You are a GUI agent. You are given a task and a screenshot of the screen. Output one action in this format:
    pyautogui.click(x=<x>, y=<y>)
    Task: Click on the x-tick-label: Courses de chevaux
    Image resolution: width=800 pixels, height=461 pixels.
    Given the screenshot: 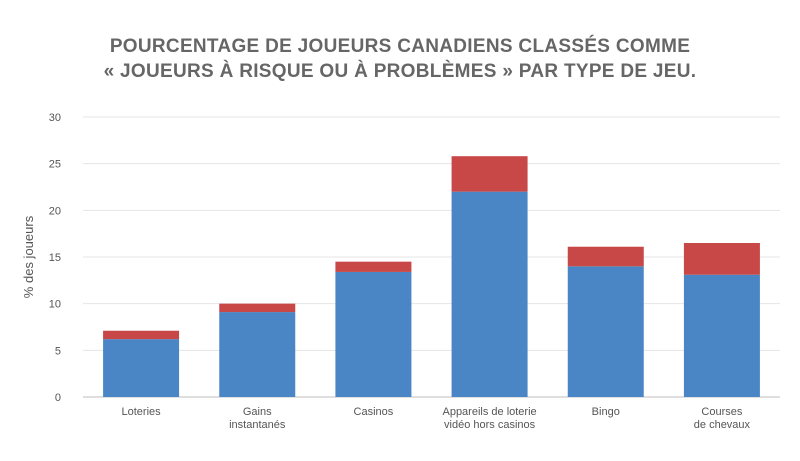 What is the action you would take?
    pyautogui.click(x=722, y=418)
    